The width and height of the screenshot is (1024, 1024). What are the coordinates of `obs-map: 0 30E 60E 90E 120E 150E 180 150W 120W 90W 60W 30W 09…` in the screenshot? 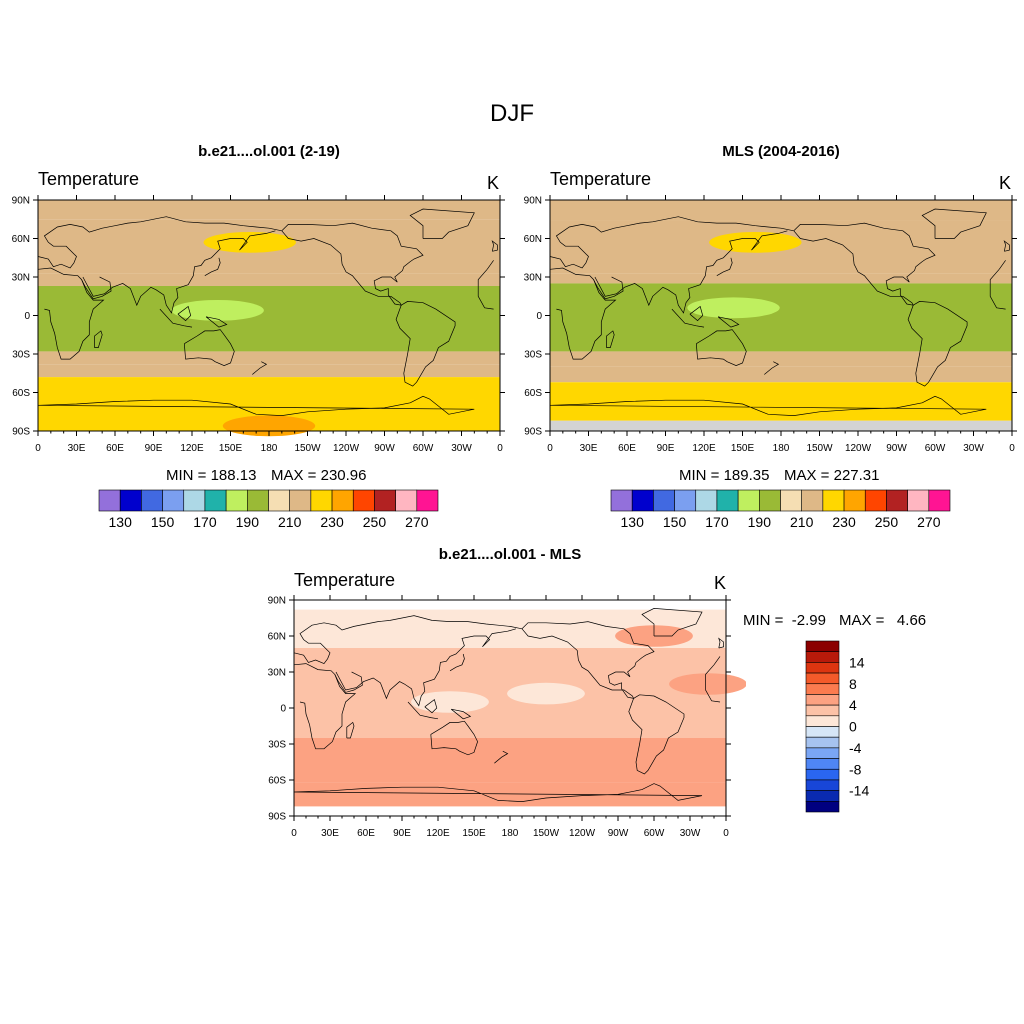 It's located at (770, 324).